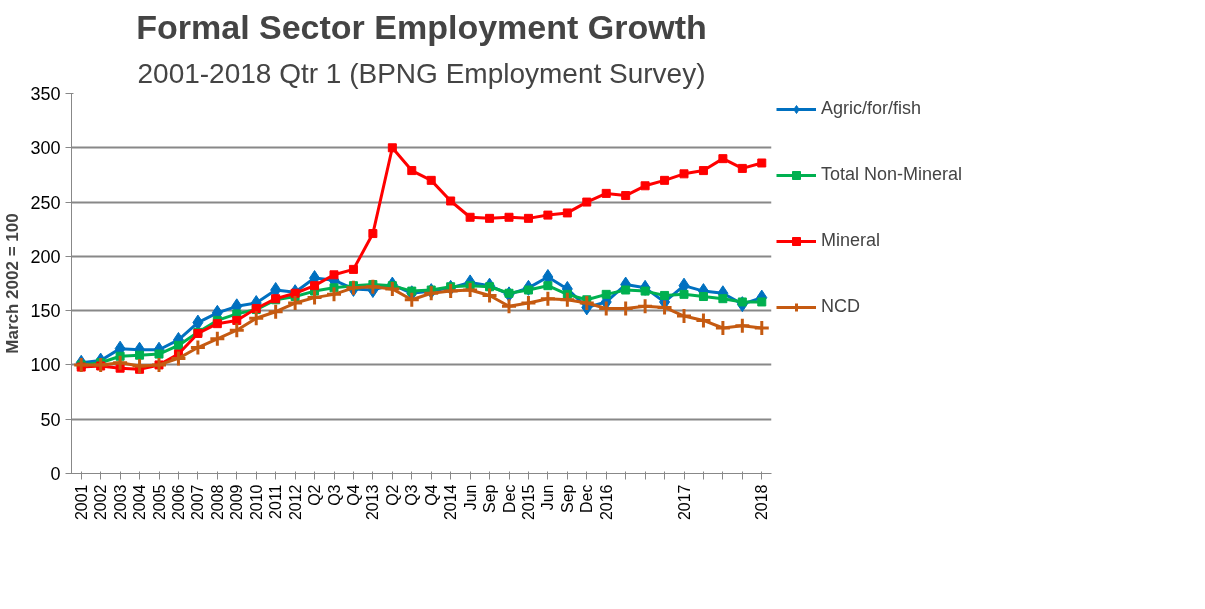 This screenshot has height=609, width=1205. I want to click on x-tick-label: 2007, so click(198, 502).